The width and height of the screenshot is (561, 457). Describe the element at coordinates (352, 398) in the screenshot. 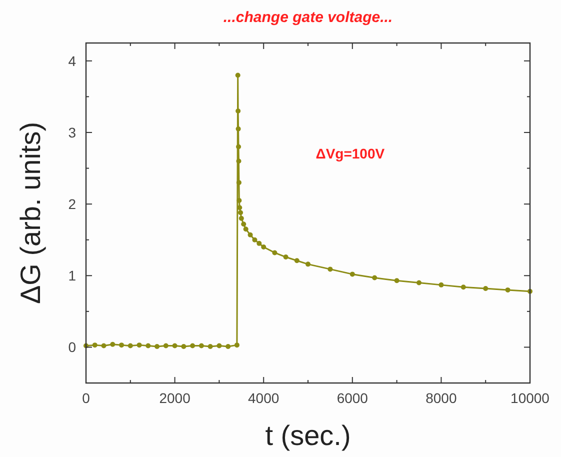

I see `x-tick-label: 6000` at that location.